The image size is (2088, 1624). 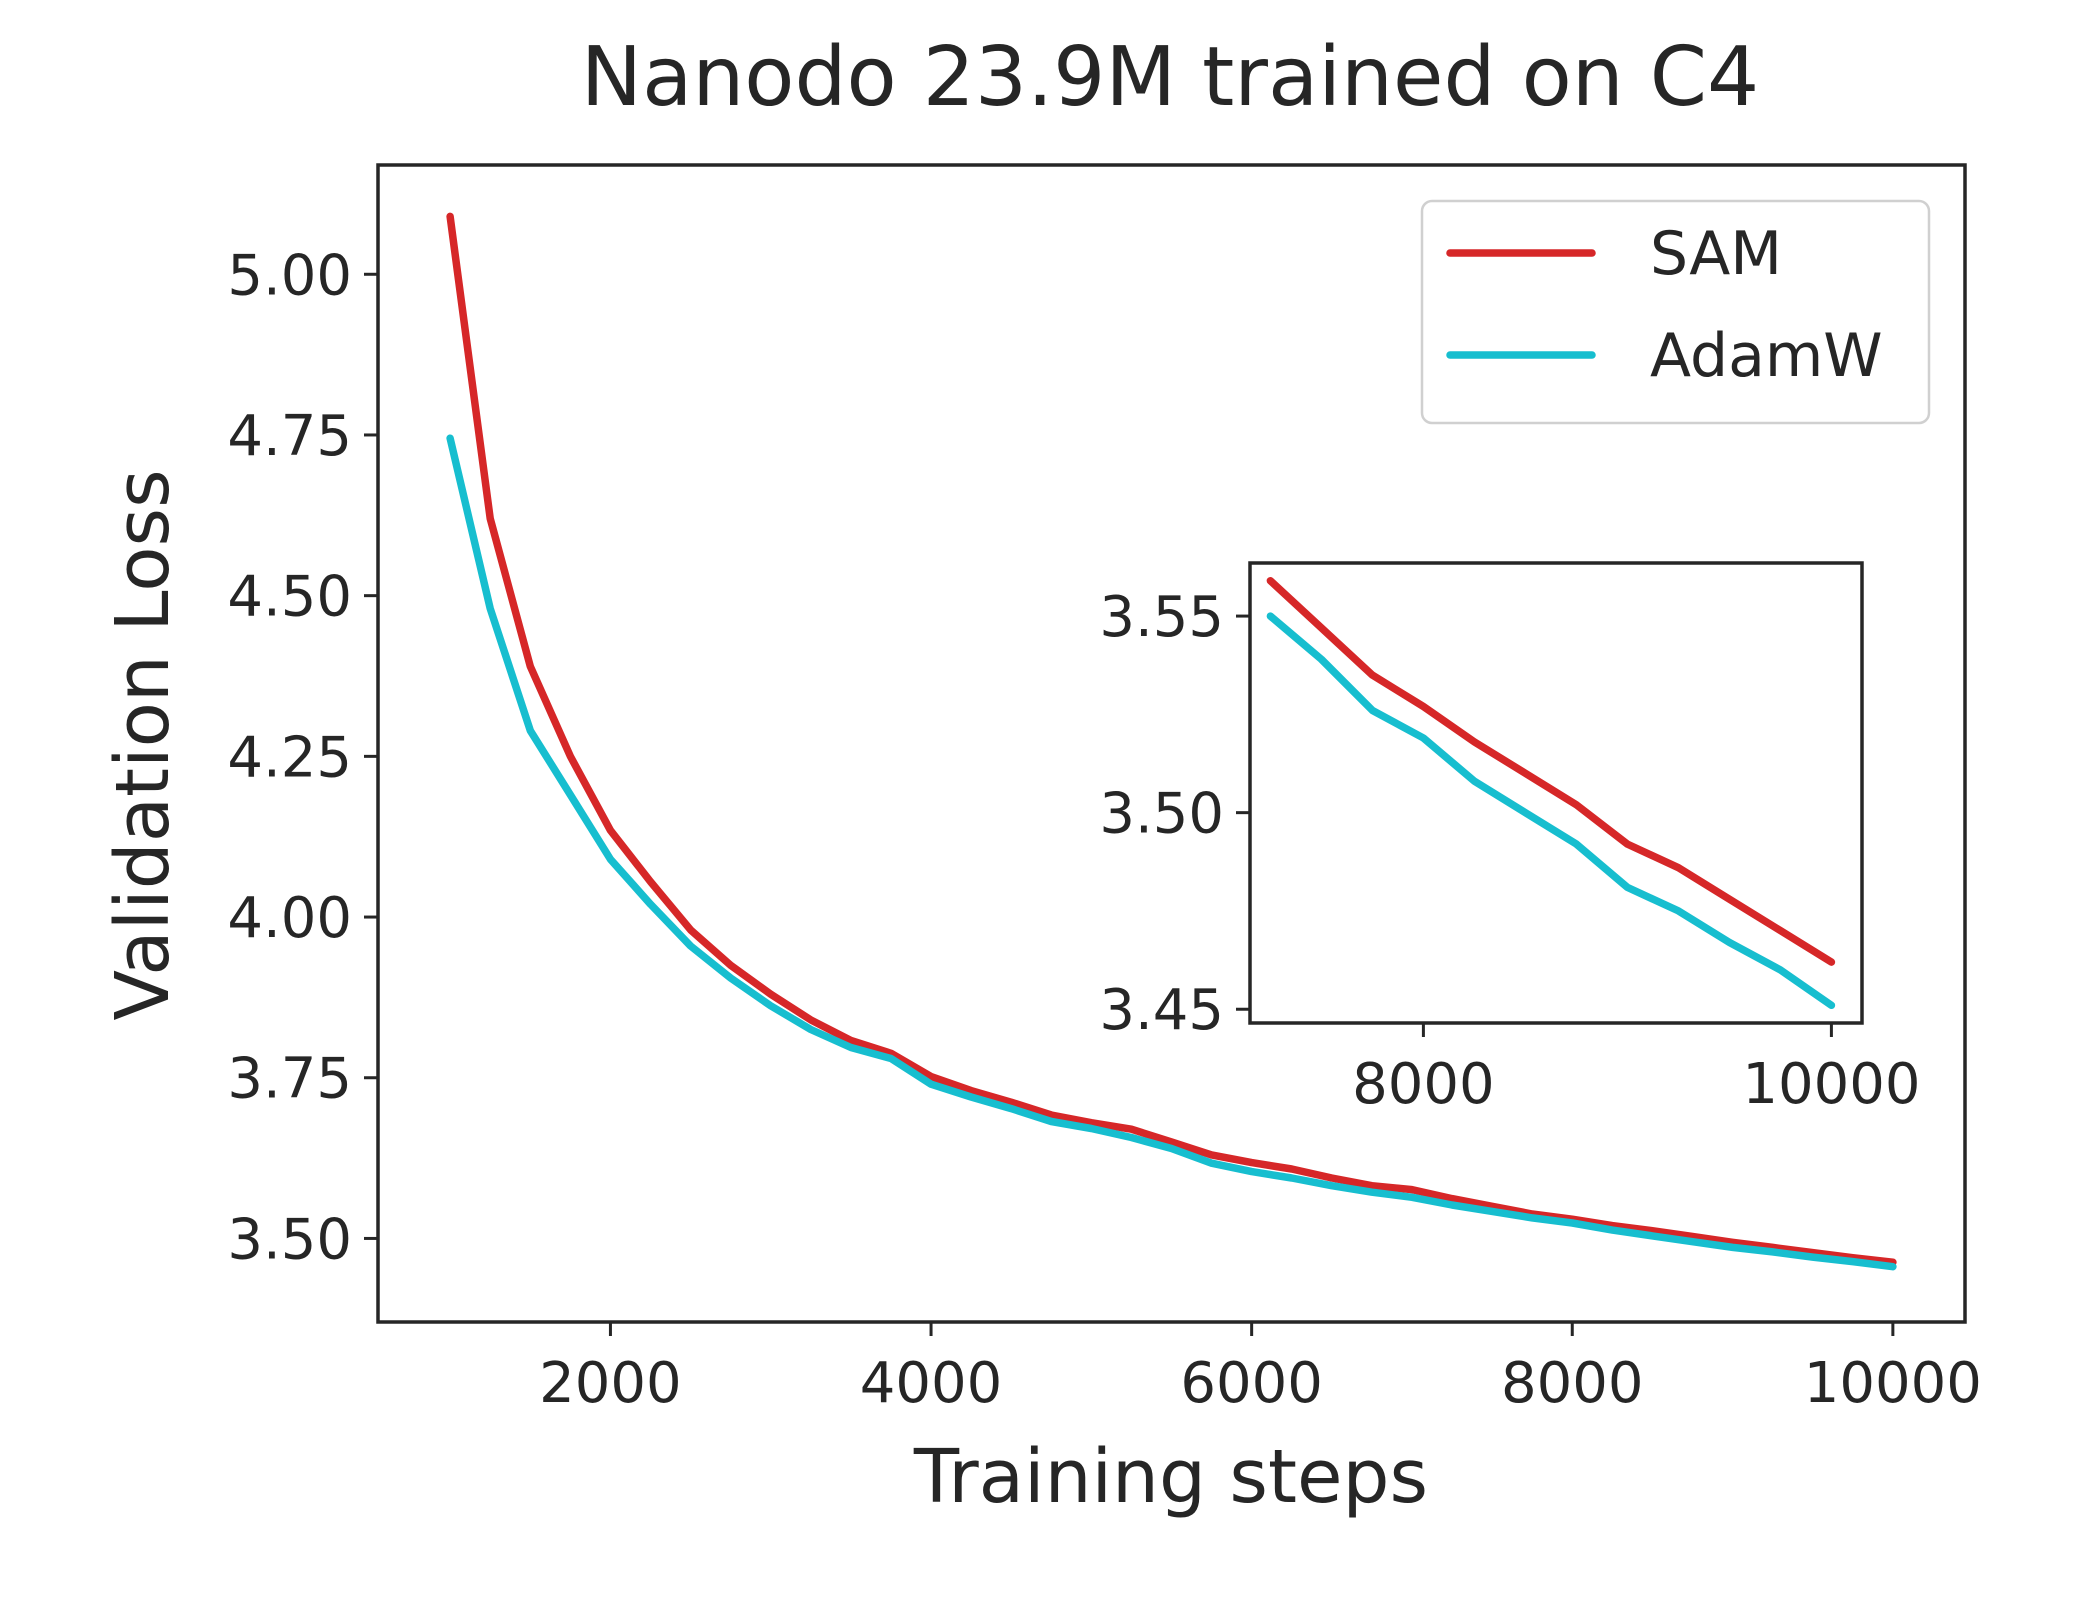 I want to click on inset-x-tick-label: 10000, so click(x=1831, y=1084).